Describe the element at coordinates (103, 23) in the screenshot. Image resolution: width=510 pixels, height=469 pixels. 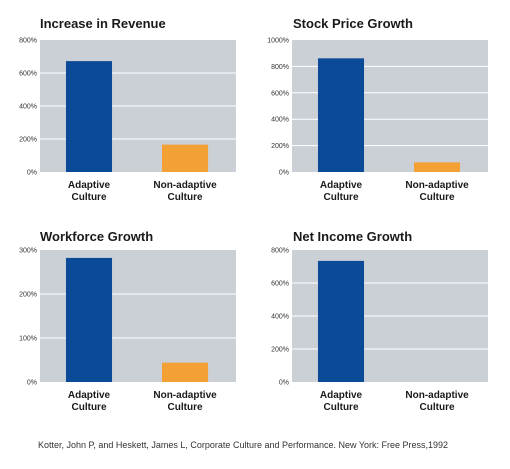
I see `chart-title: Increase in Revenue` at that location.